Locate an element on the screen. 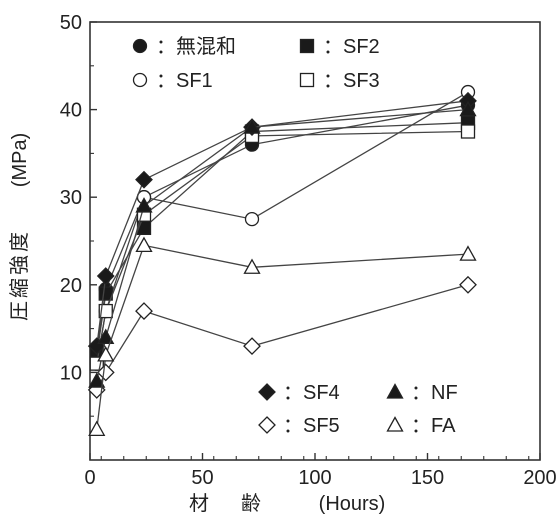 This screenshot has width=558, height=522. legend-label: ：無混和 is located at coordinates (196, 46).